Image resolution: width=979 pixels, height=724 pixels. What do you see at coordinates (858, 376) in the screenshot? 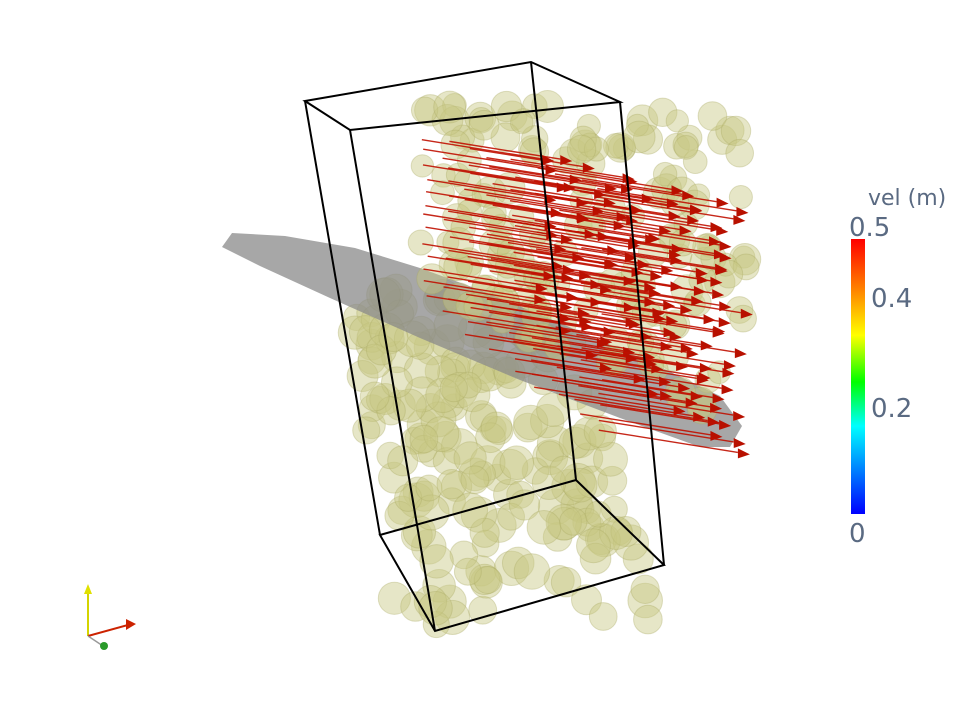
I see `color-legend-bar` at bounding box center [858, 376].